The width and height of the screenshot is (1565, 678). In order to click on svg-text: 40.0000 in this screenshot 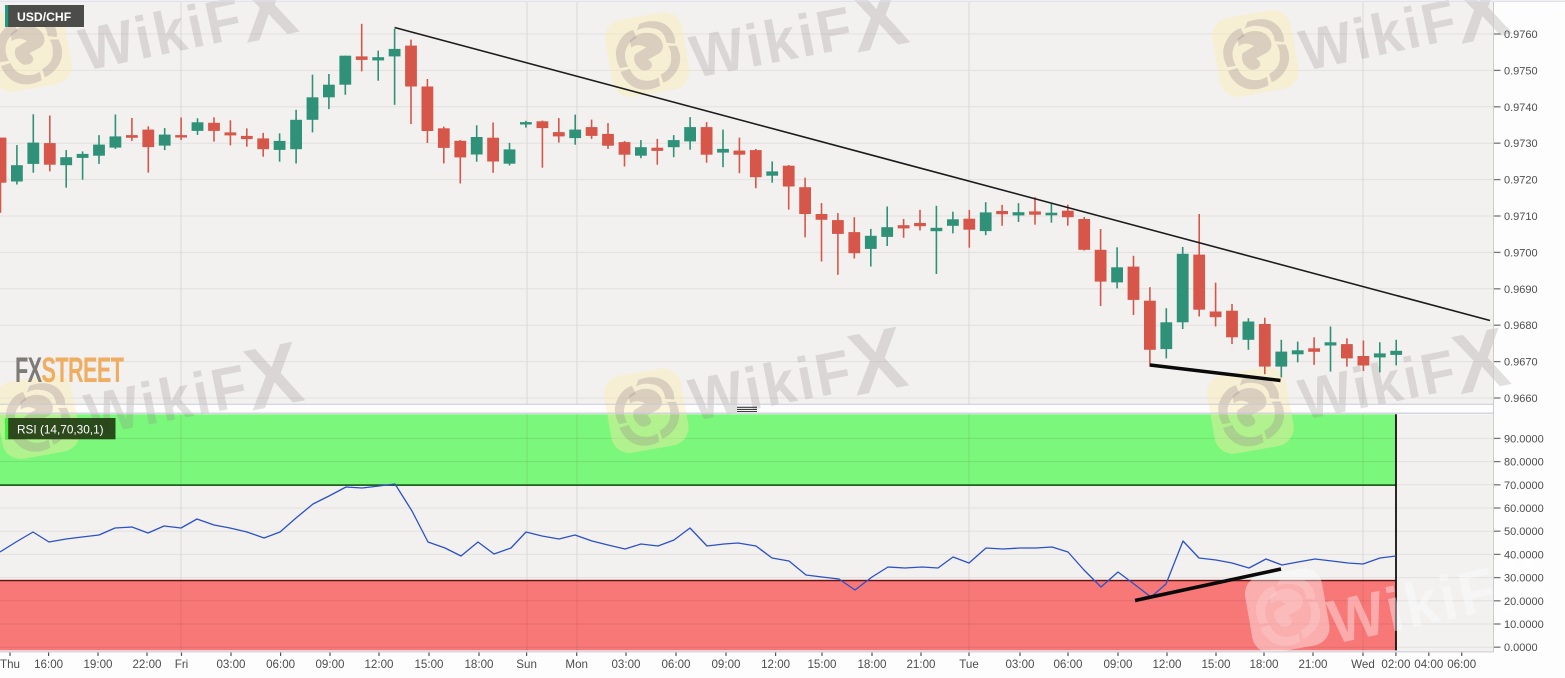, I will do `click(1524, 555)`.